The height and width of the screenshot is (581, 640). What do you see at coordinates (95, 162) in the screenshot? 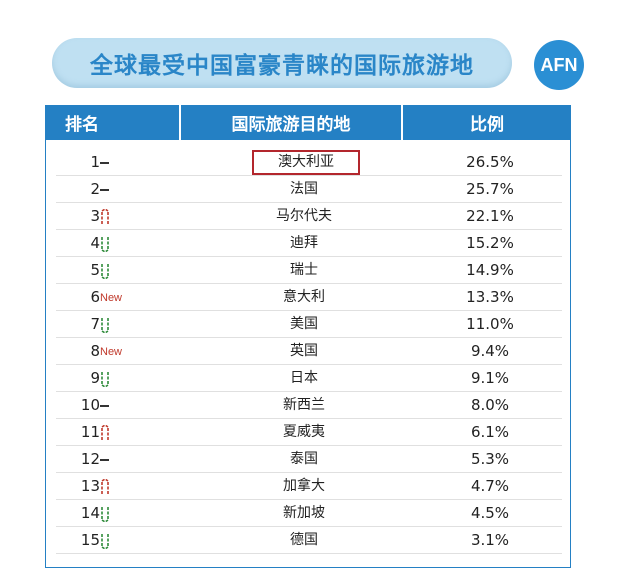
I see `rank-cell: 1` at bounding box center [95, 162].